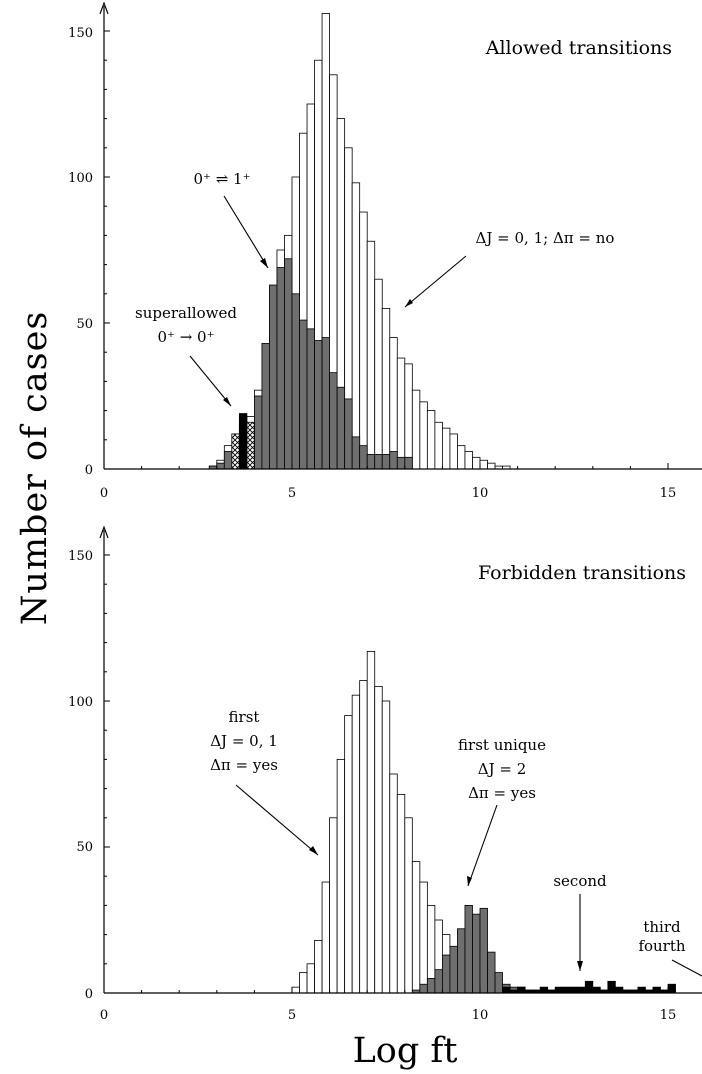 The width and height of the screenshot is (702, 1074). I want to click on forbidden-y-tick-label: 50, so click(84, 847).